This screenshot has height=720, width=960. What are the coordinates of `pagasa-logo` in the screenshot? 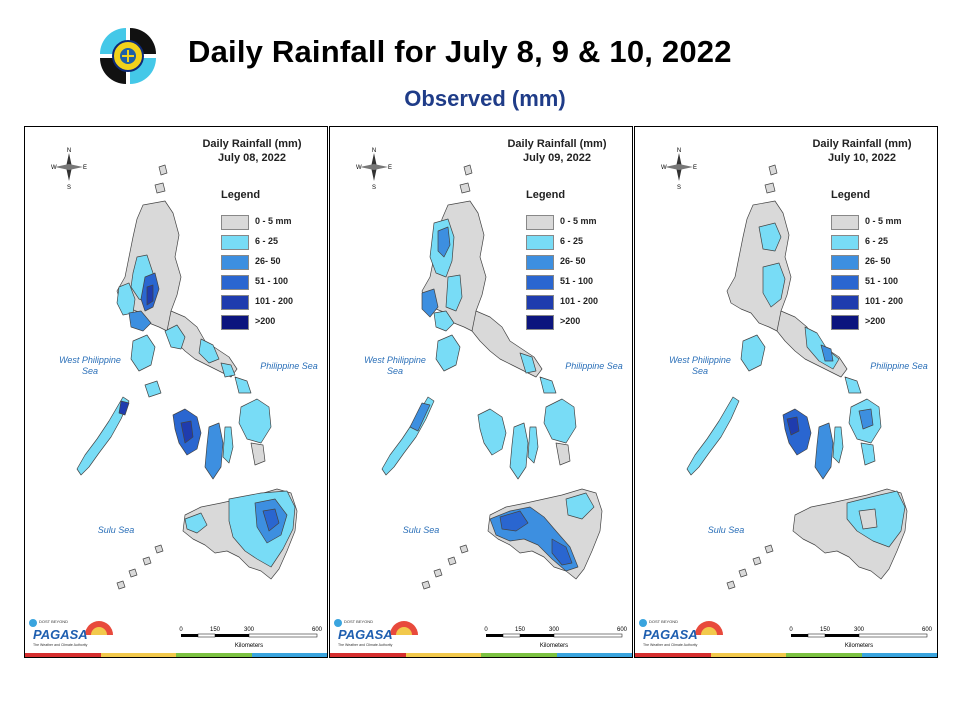 It's located at (128, 56).